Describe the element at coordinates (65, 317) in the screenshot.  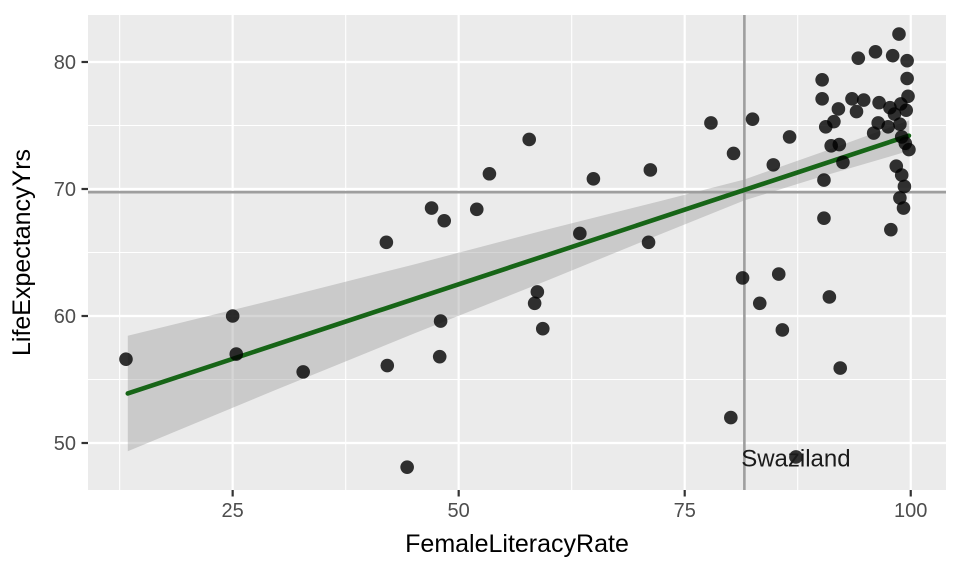
I see `y-tick-label: 60` at that location.